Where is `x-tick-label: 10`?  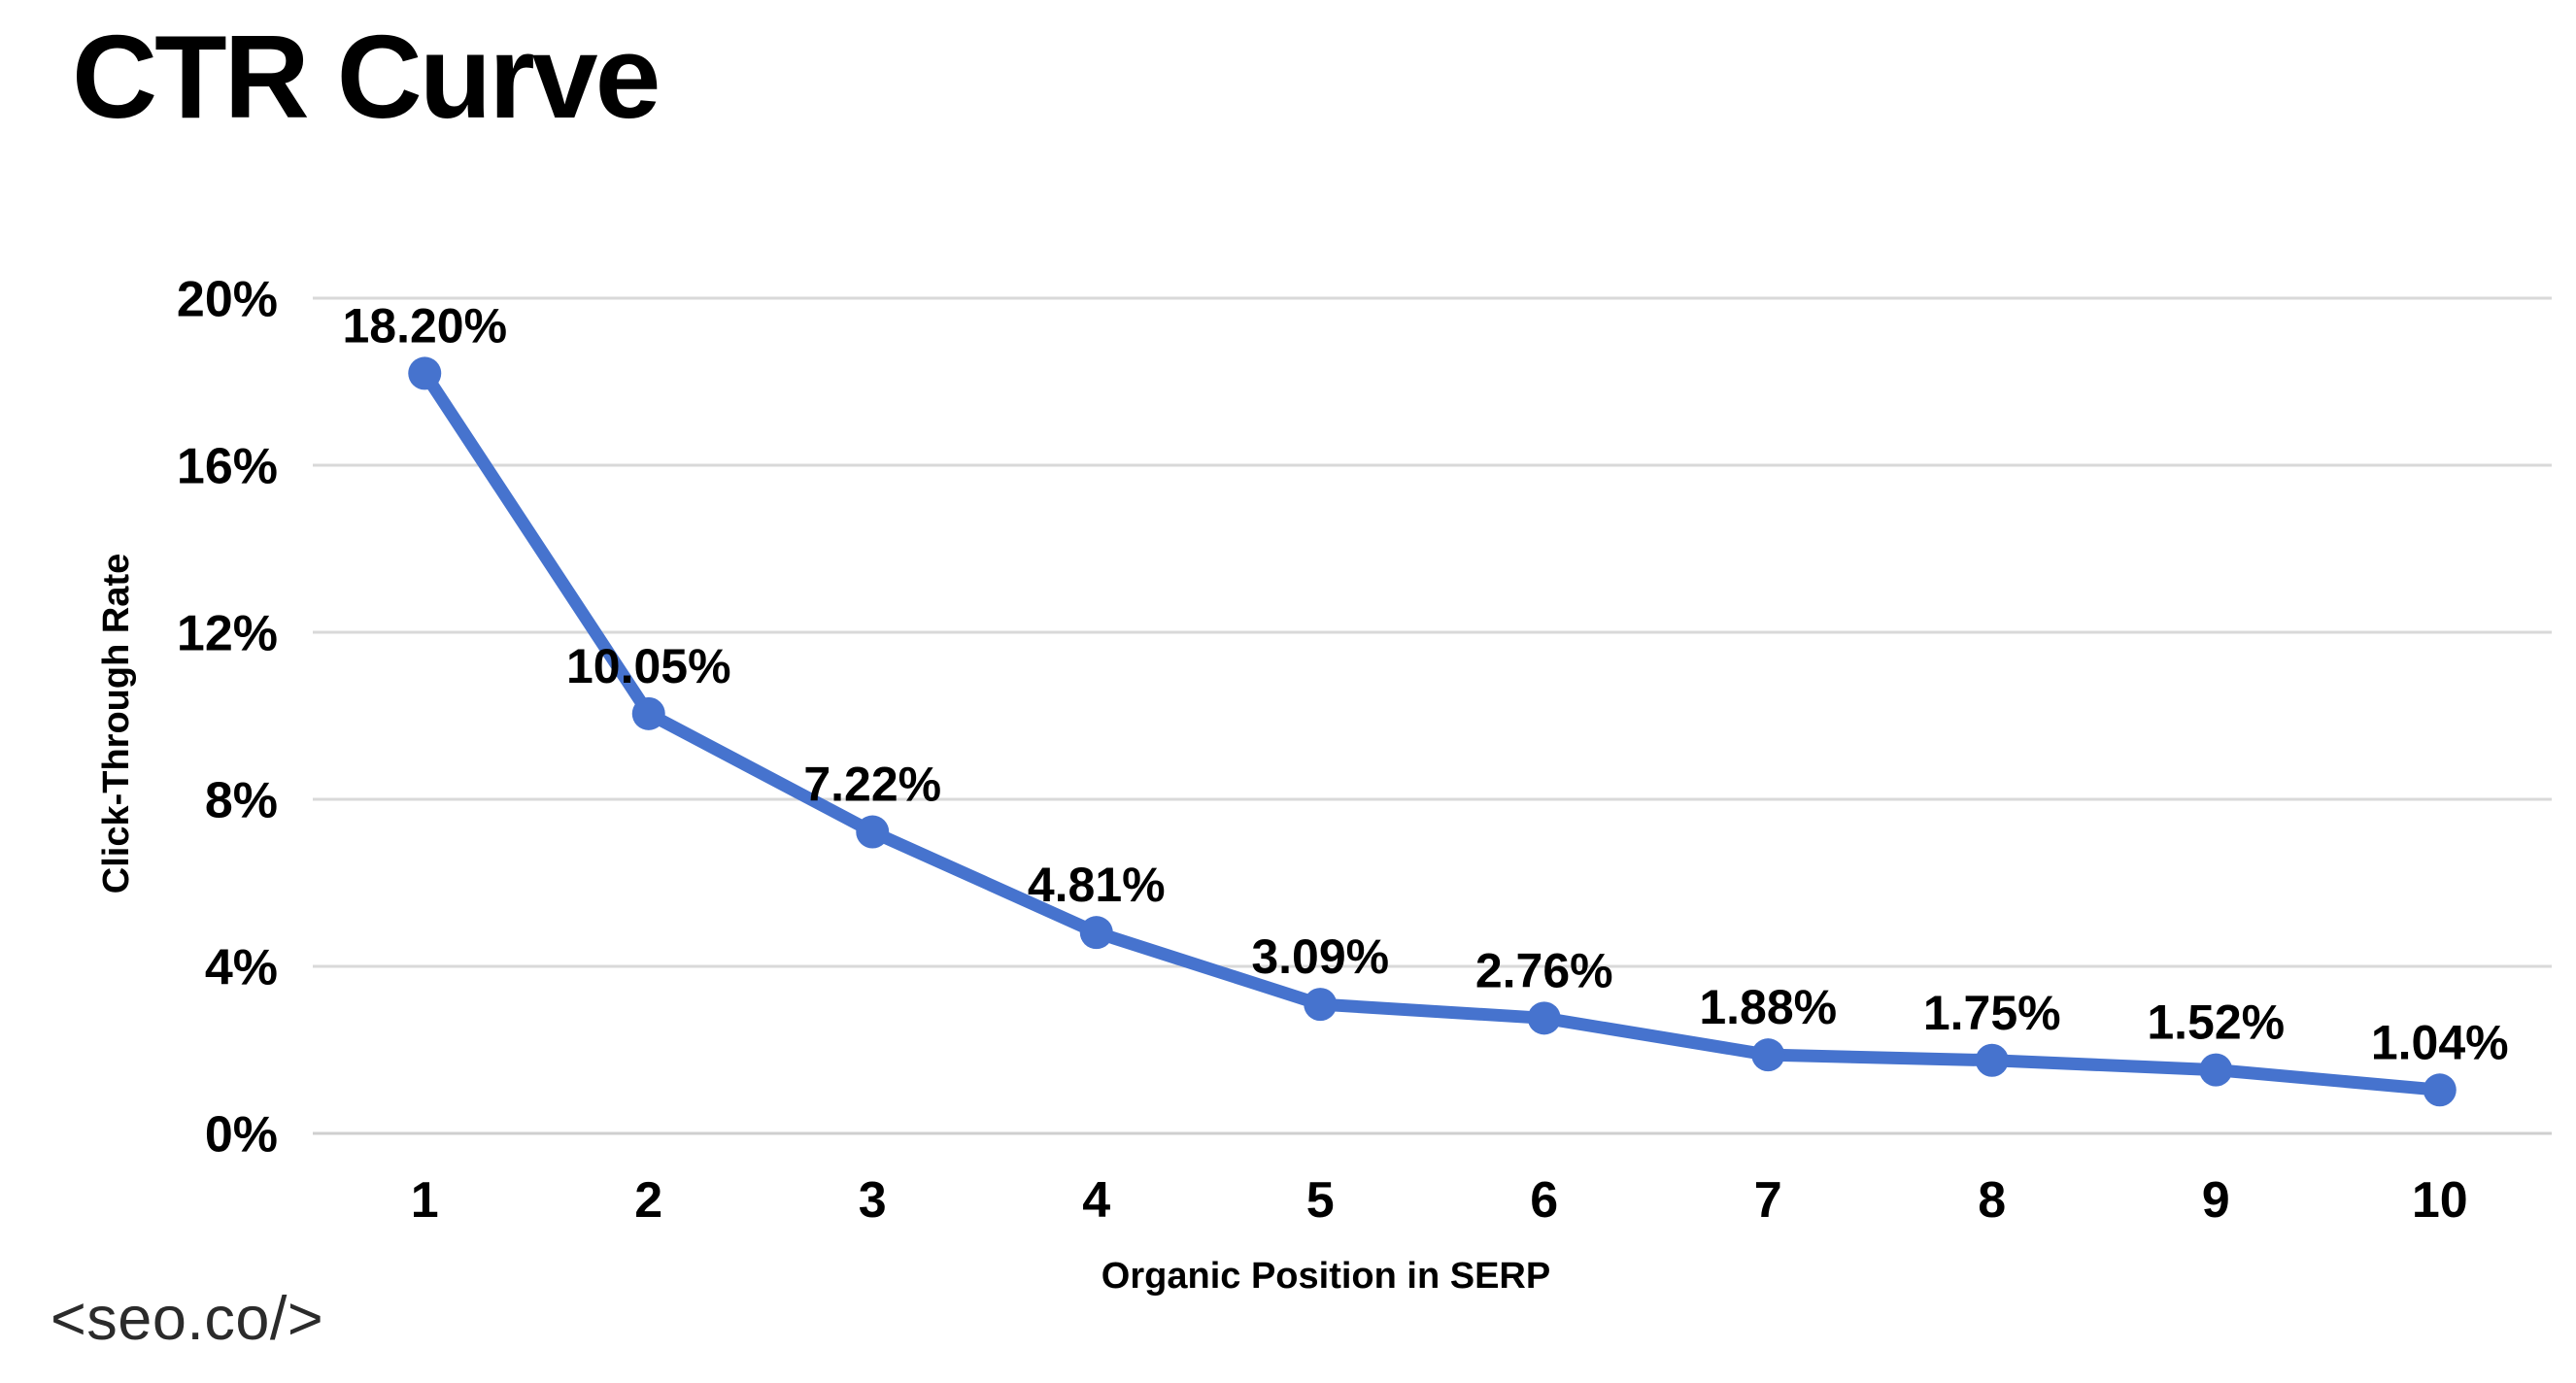 x-tick-label: 10 is located at coordinates (2440, 1200).